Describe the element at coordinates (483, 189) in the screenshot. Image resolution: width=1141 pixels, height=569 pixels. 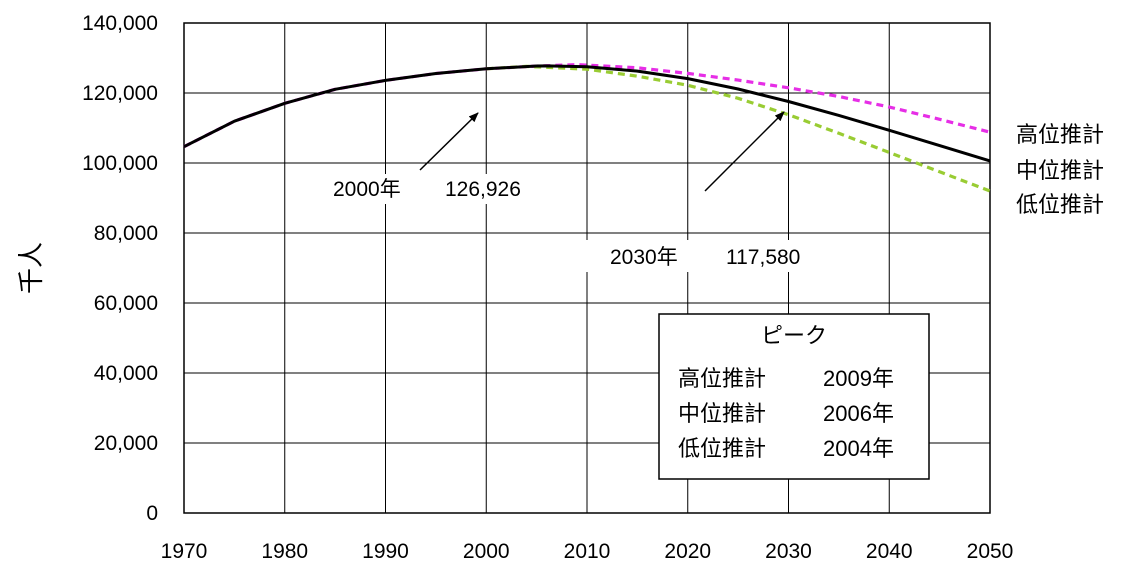
I see `annotation-2000-value: 126,926` at that location.